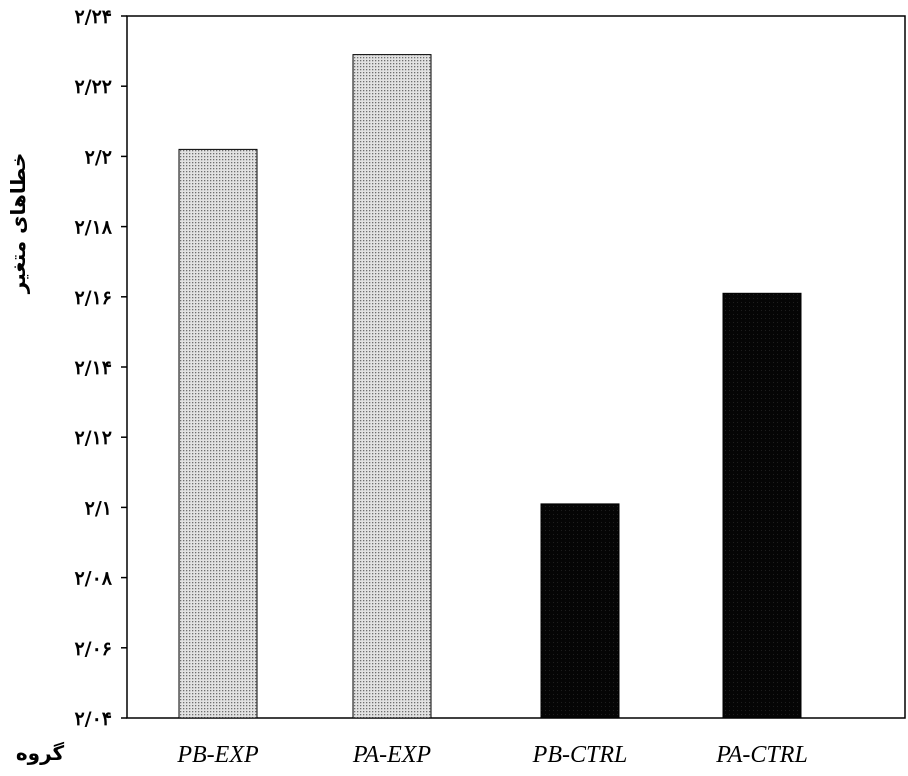 The height and width of the screenshot is (776, 908). I want to click on y-tick-label: ۲/۰۶, so click(93, 649).